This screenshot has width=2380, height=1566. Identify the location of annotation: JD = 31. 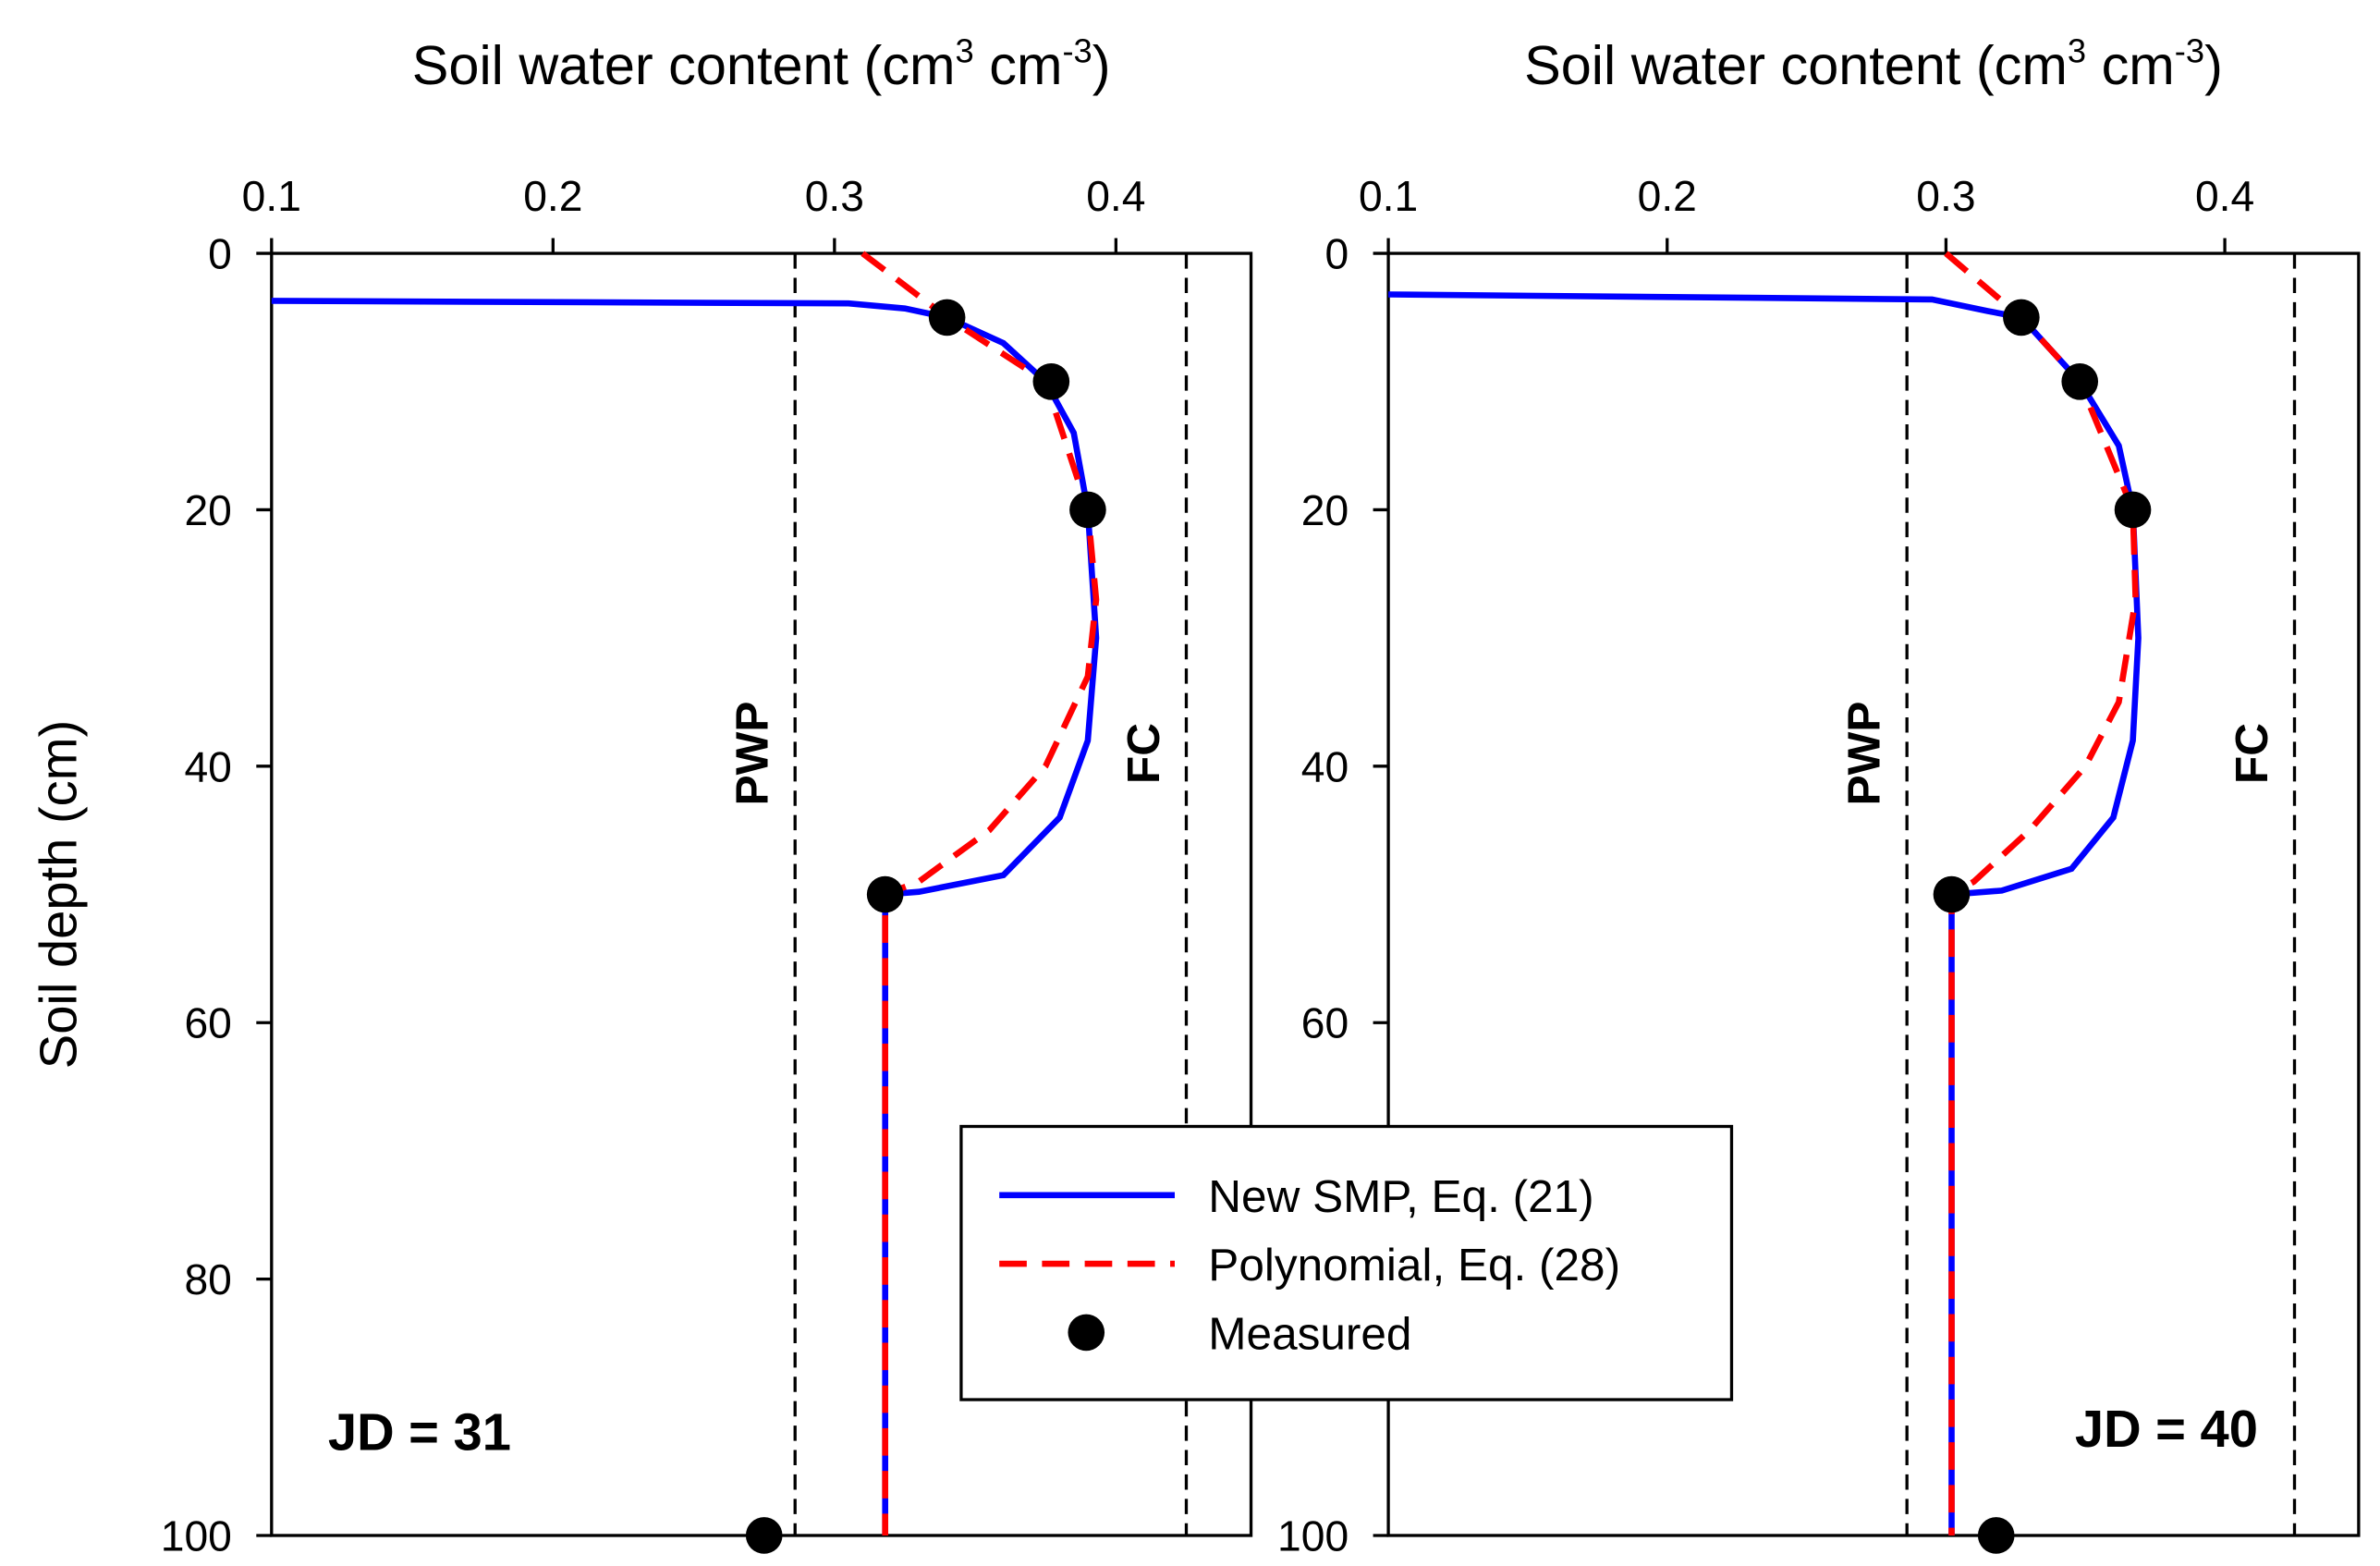
(419, 1432).